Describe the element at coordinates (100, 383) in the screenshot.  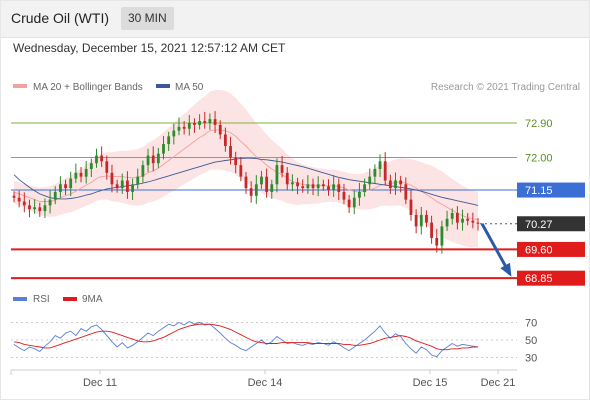
I see `x-tick-label-0: Dec 11` at that location.